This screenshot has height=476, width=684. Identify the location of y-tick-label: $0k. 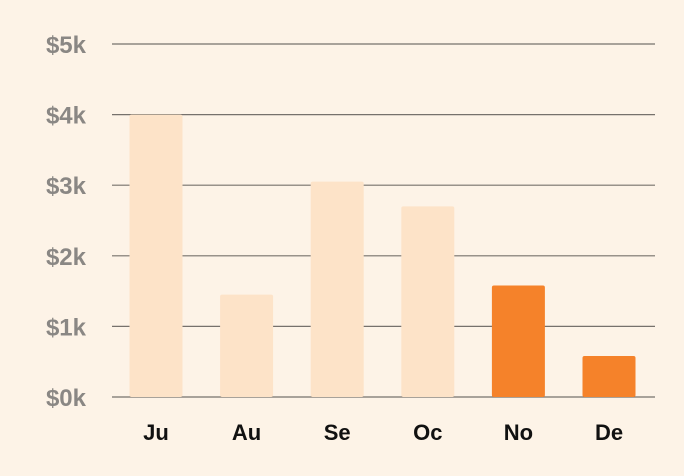
(66, 398).